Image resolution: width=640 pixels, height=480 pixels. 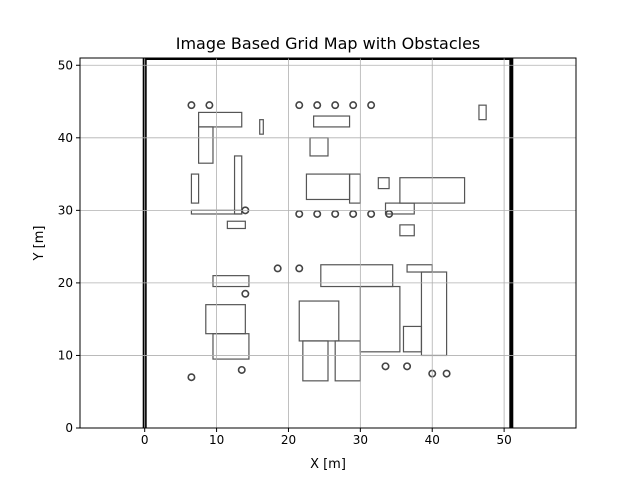 I want to click on y-tick-label: 30, so click(x=65, y=210).